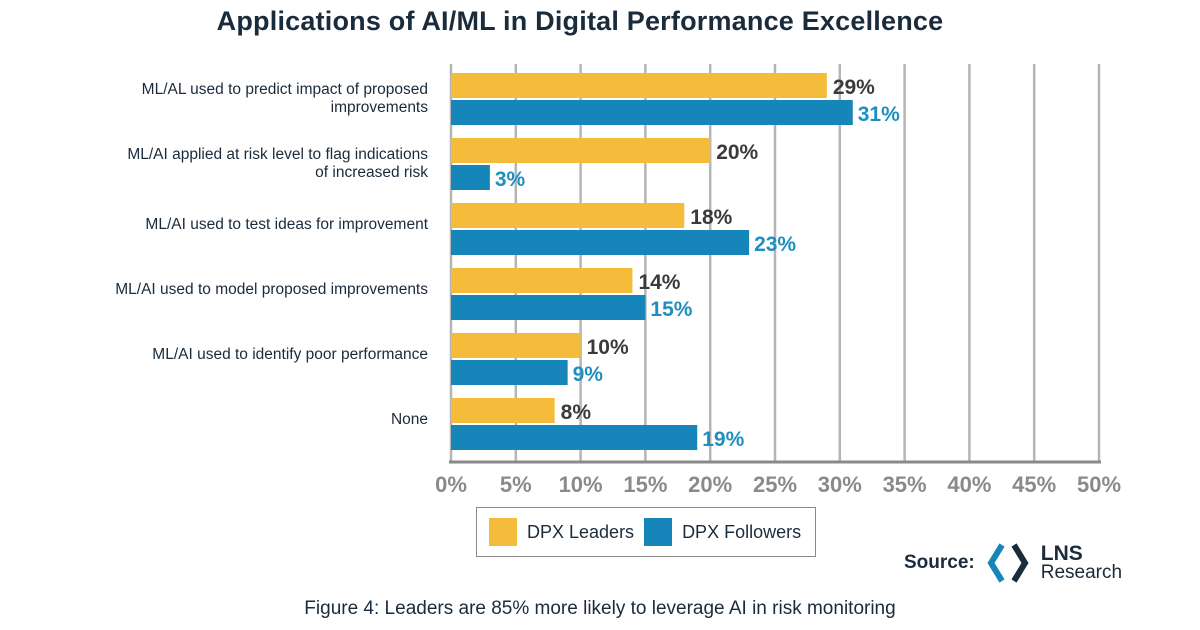 The width and height of the screenshot is (1200, 630). What do you see at coordinates (742, 531) in the screenshot?
I see `legend-label-followers: DPX Followers` at bounding box center [742, 531].